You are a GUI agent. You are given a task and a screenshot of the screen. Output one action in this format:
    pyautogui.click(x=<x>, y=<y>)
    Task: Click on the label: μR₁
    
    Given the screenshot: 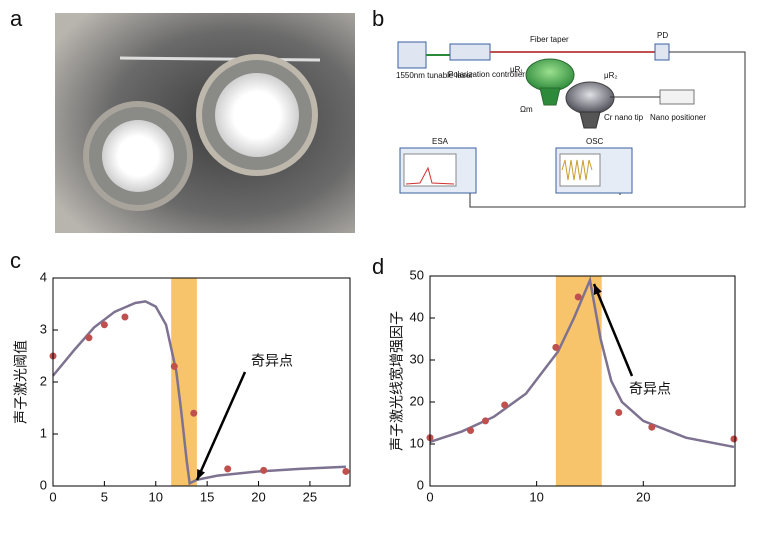 What is the action you would take?
    pyautogui.click(x=516, y=69)
    